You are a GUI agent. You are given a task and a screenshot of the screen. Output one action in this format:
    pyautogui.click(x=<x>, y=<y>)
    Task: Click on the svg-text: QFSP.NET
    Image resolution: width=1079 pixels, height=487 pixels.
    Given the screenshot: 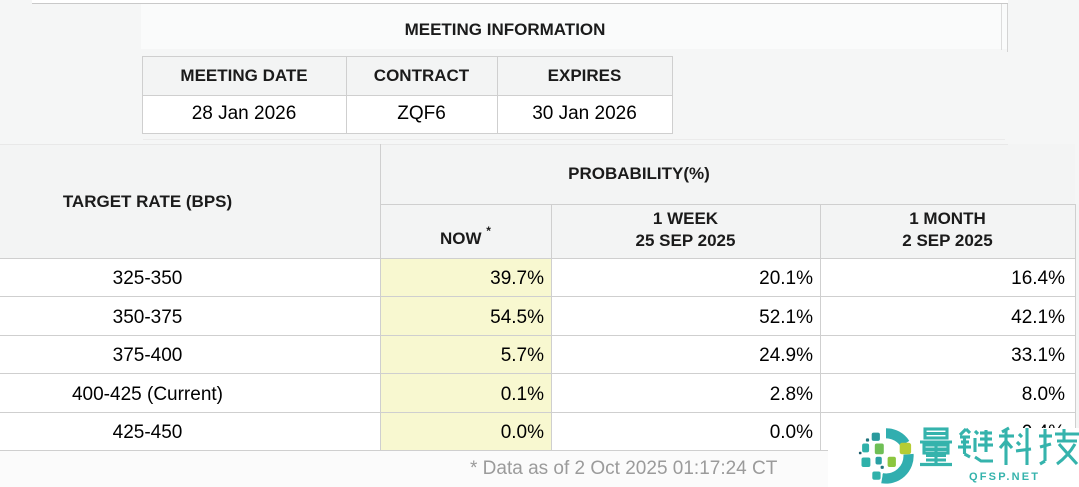 What is the action you would take?
    pyautogui.click(x=1004, y=477)
    